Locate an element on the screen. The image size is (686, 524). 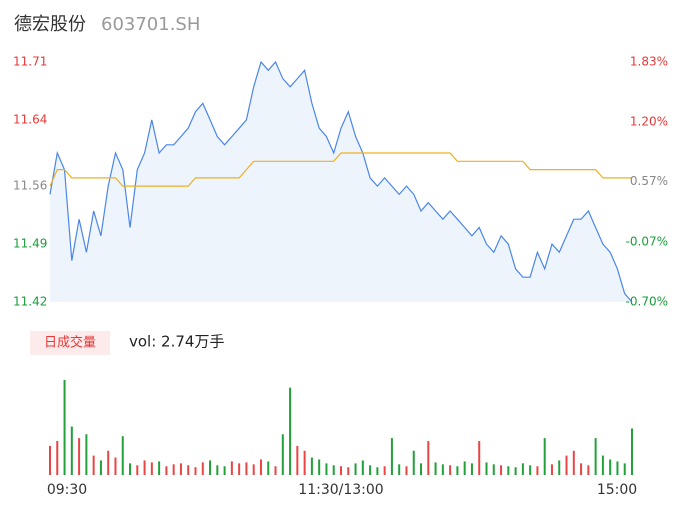
y-tick-label: 11.42 is located at coordinates (30, 302).